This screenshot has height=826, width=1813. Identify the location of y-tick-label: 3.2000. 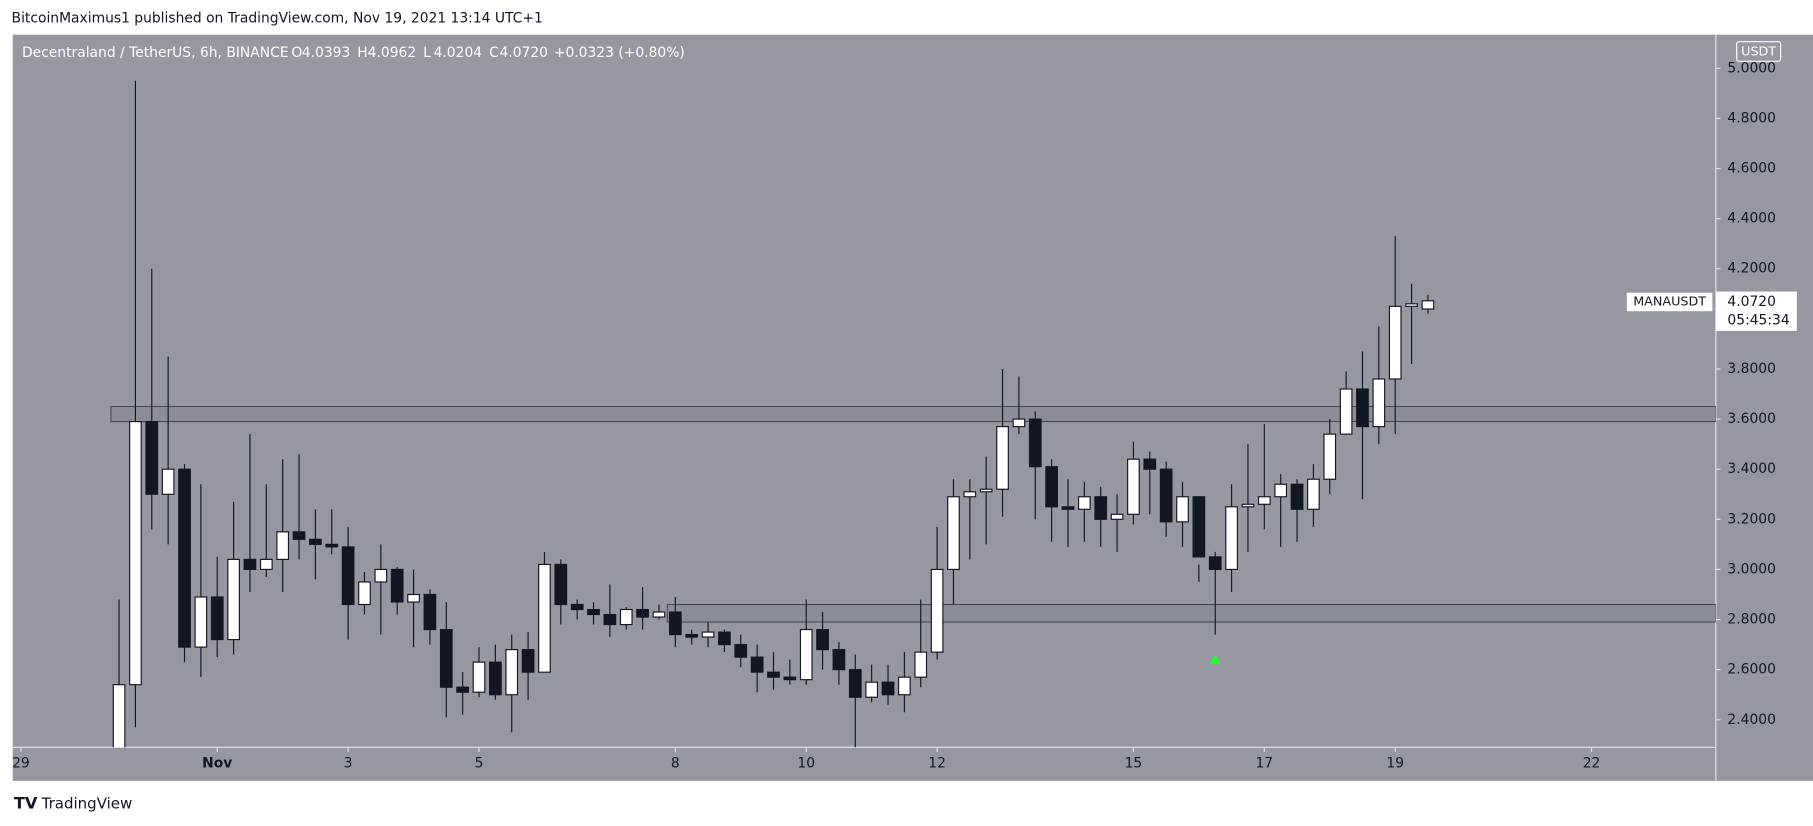
(1751, 519).